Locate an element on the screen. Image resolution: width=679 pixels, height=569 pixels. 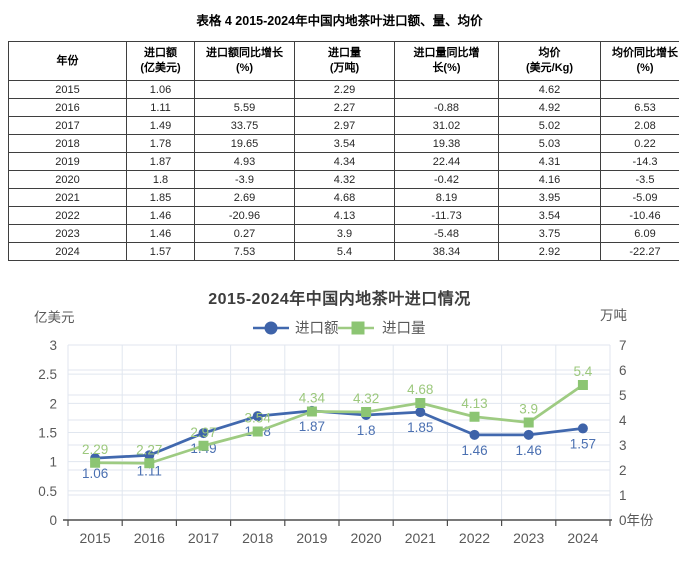
data-label: 3.54 is located at coordinates (258, 418).